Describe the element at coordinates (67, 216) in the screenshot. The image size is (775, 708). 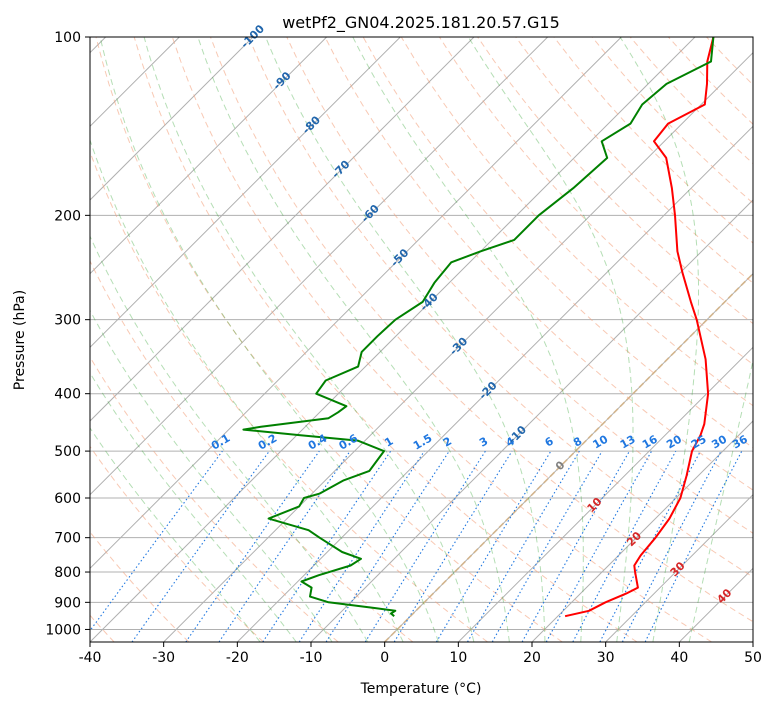
I see `y-tick-label: 200` at that location.